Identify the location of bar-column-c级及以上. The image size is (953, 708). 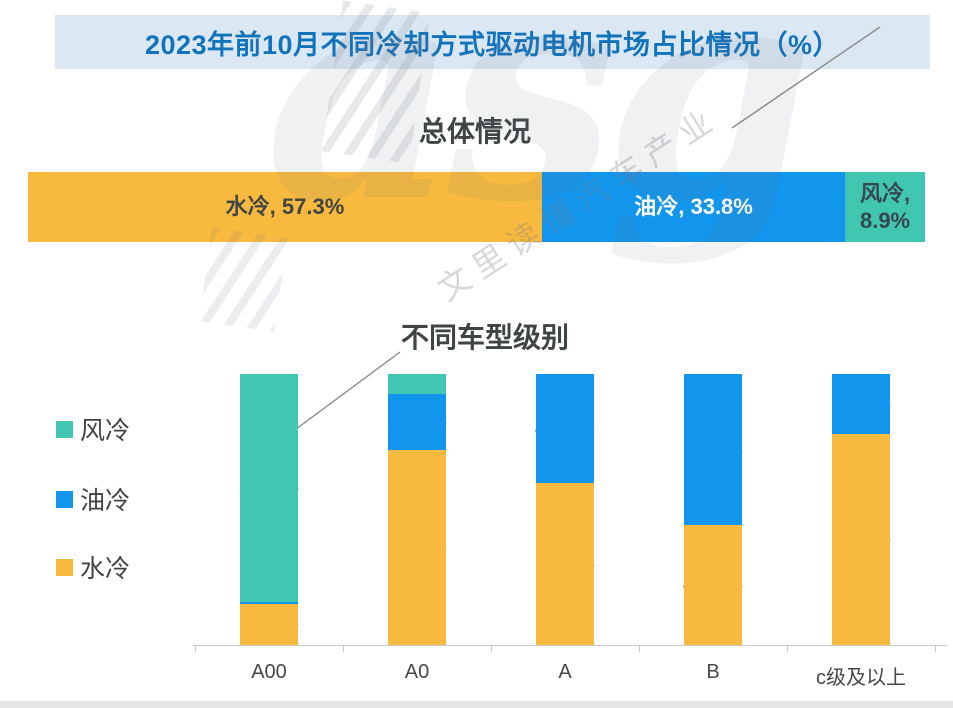
(861, 509).